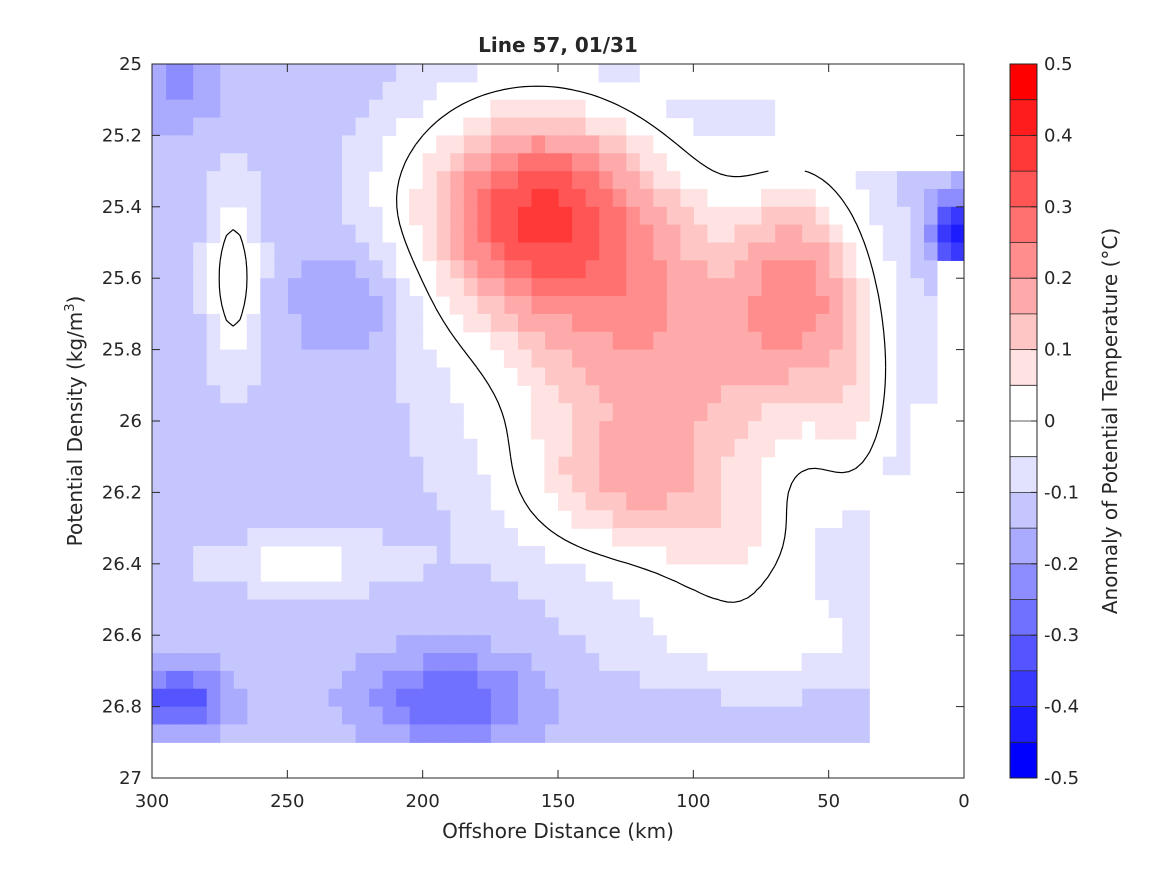 This screenshot has width=1167, height=875. Describe the element at coordinates (1044, 421) in the screenshot. I see `colorbar: 0.50.40.30.20.10-0.1-0.2-0.3-0.4-0.5` at that location.